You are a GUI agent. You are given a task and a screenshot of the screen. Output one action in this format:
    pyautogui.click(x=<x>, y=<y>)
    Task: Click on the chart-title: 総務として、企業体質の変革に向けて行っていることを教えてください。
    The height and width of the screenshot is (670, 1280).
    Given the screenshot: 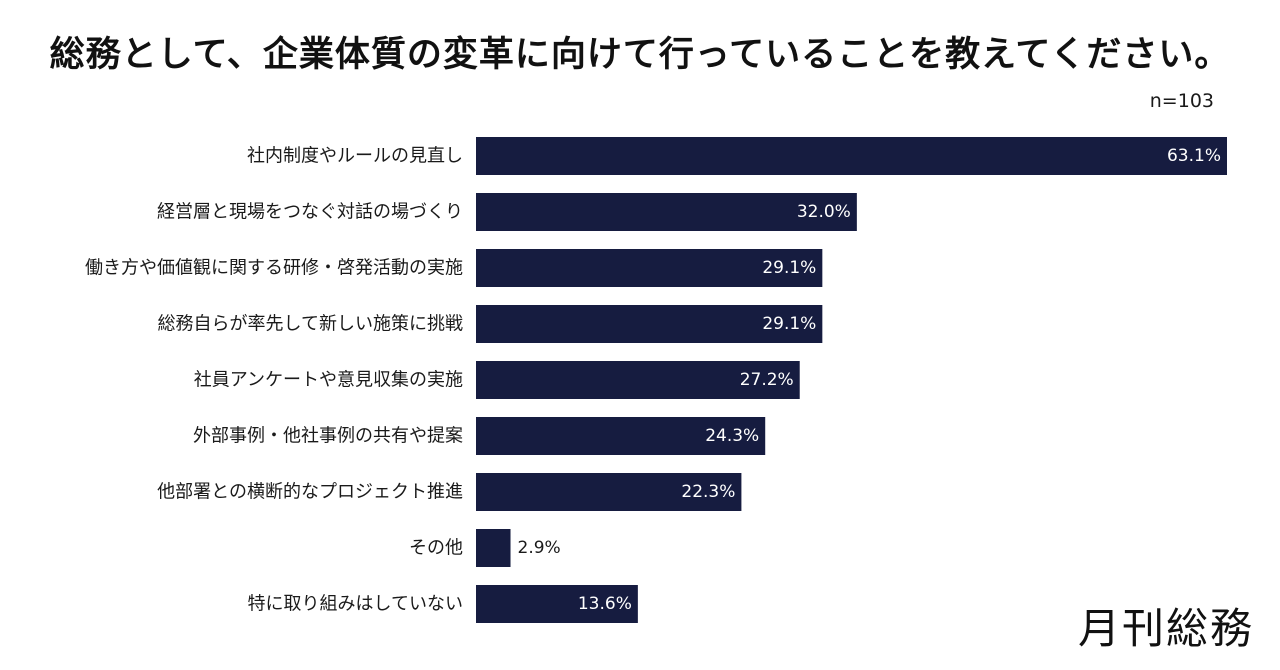 What is the action you would take?
    pyautogui.click(x=640, y=55)
    